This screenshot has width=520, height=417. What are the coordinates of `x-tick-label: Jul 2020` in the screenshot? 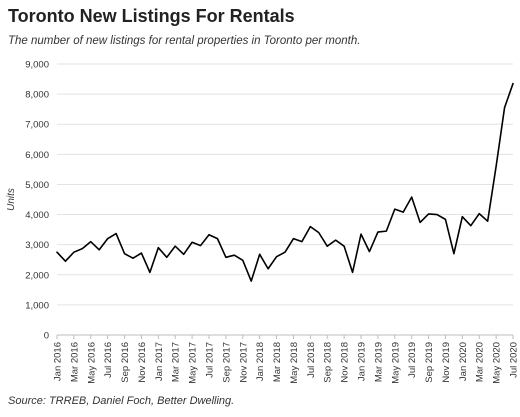 It's located at (514, 360).